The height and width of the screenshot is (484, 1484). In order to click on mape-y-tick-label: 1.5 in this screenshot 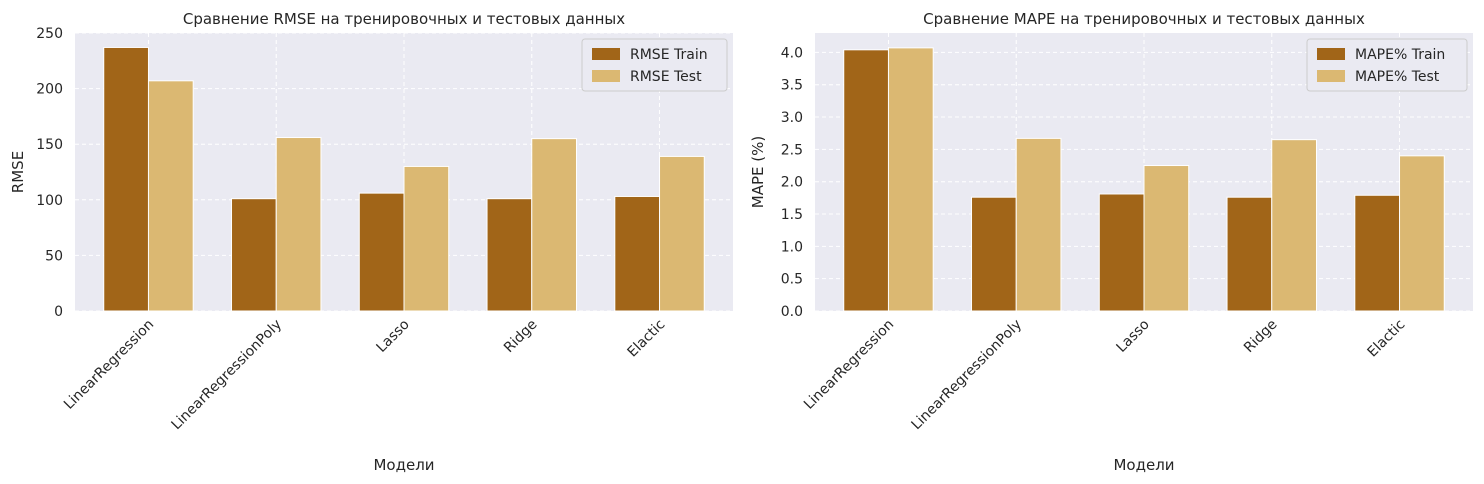, I will do `click(792, 215)`.